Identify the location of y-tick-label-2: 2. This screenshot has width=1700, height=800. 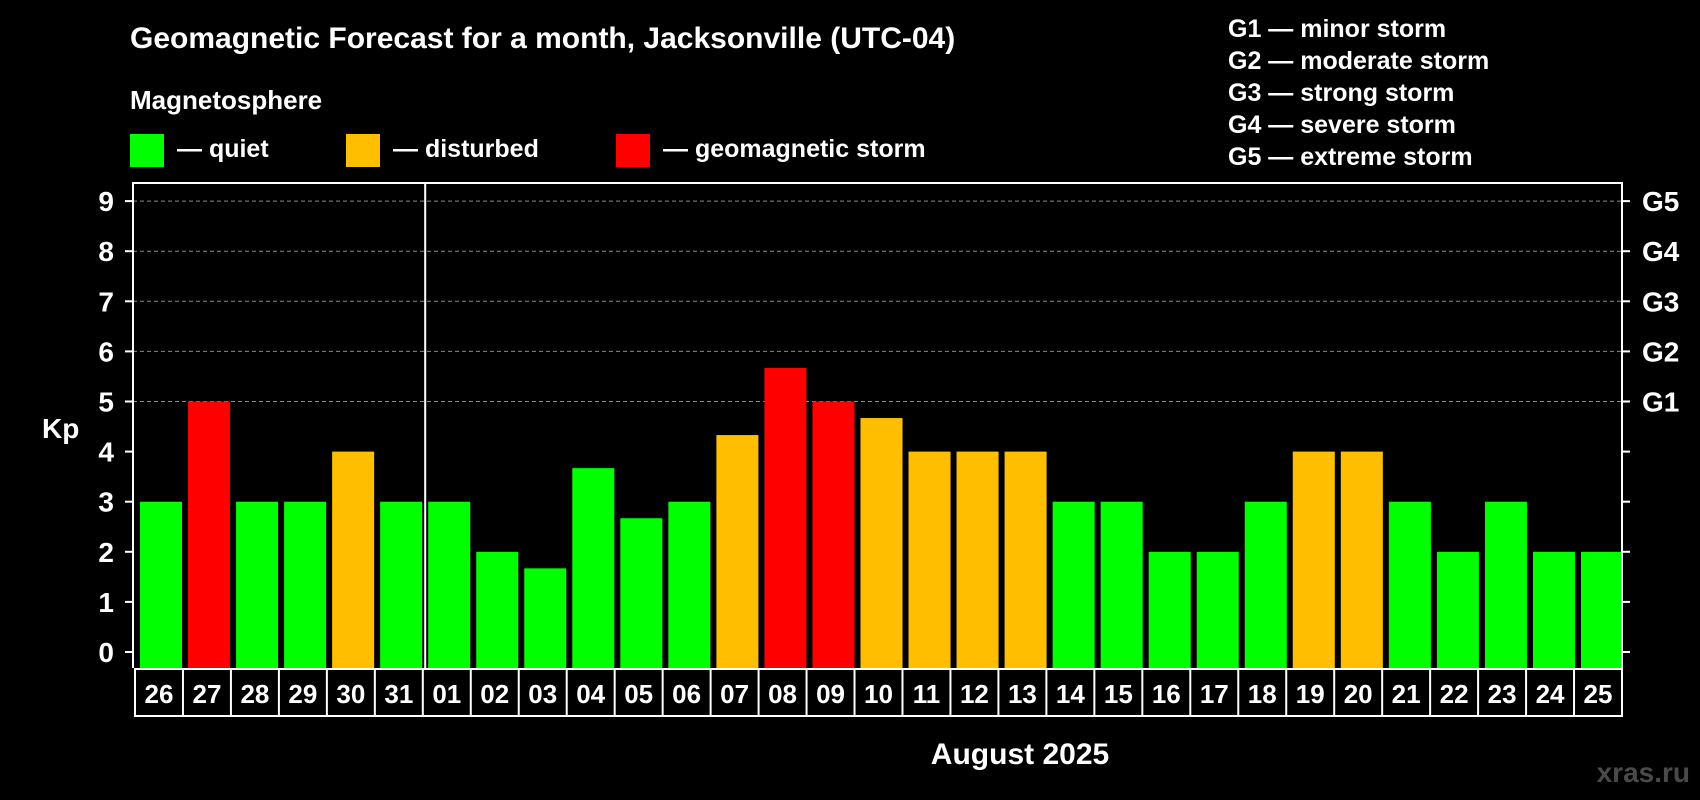
(106, 552).